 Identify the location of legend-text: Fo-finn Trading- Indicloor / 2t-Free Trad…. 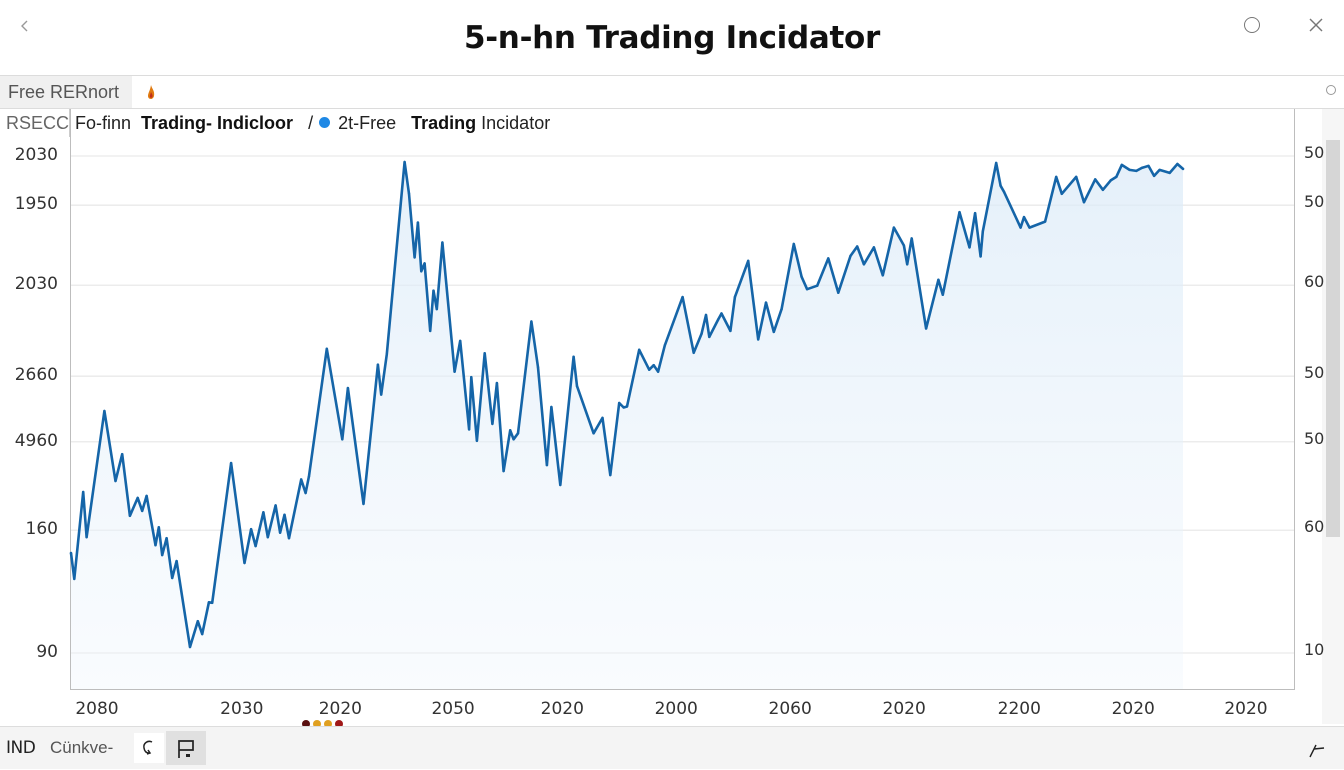
(312, 123).